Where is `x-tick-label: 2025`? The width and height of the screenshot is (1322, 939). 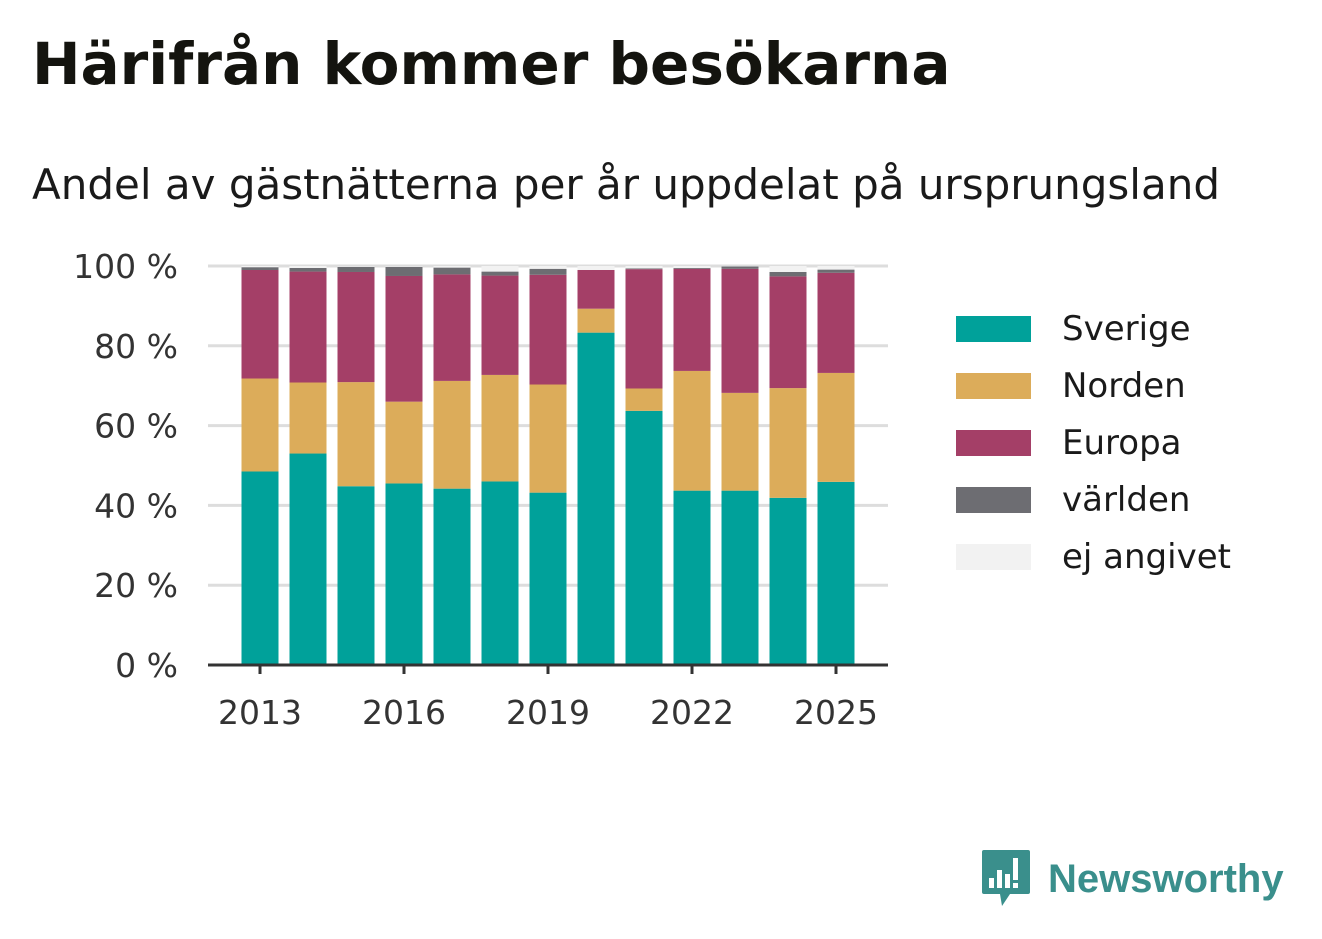
x-tick-label: 2025 is located at coordinates (836, 712).